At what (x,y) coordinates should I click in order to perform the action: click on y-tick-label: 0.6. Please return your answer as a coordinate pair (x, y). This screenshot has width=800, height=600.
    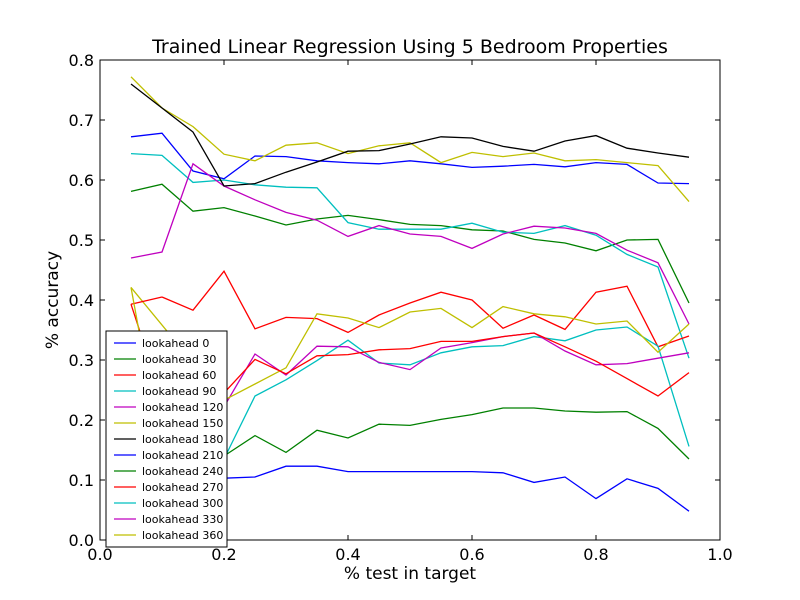
    Looking at the image, I should click on (81, 180).